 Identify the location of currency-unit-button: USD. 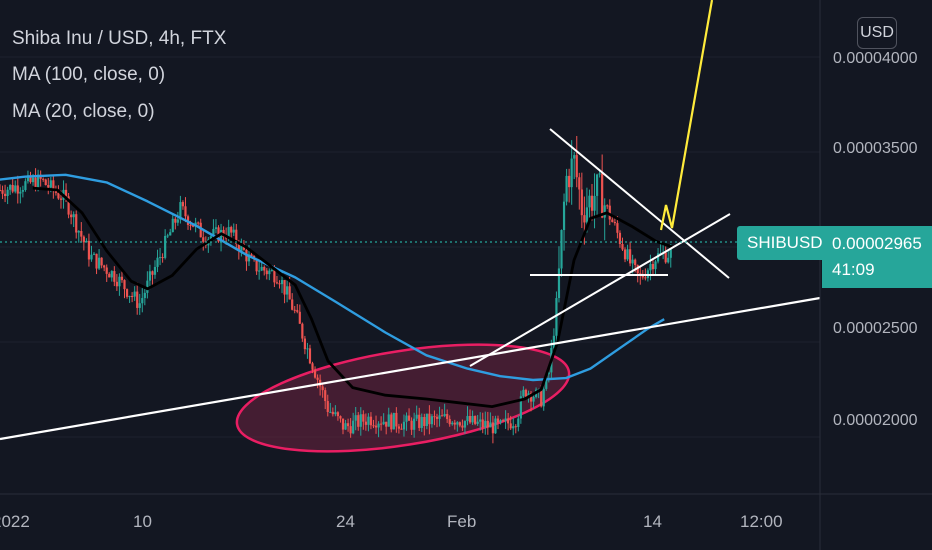
(877, 33).